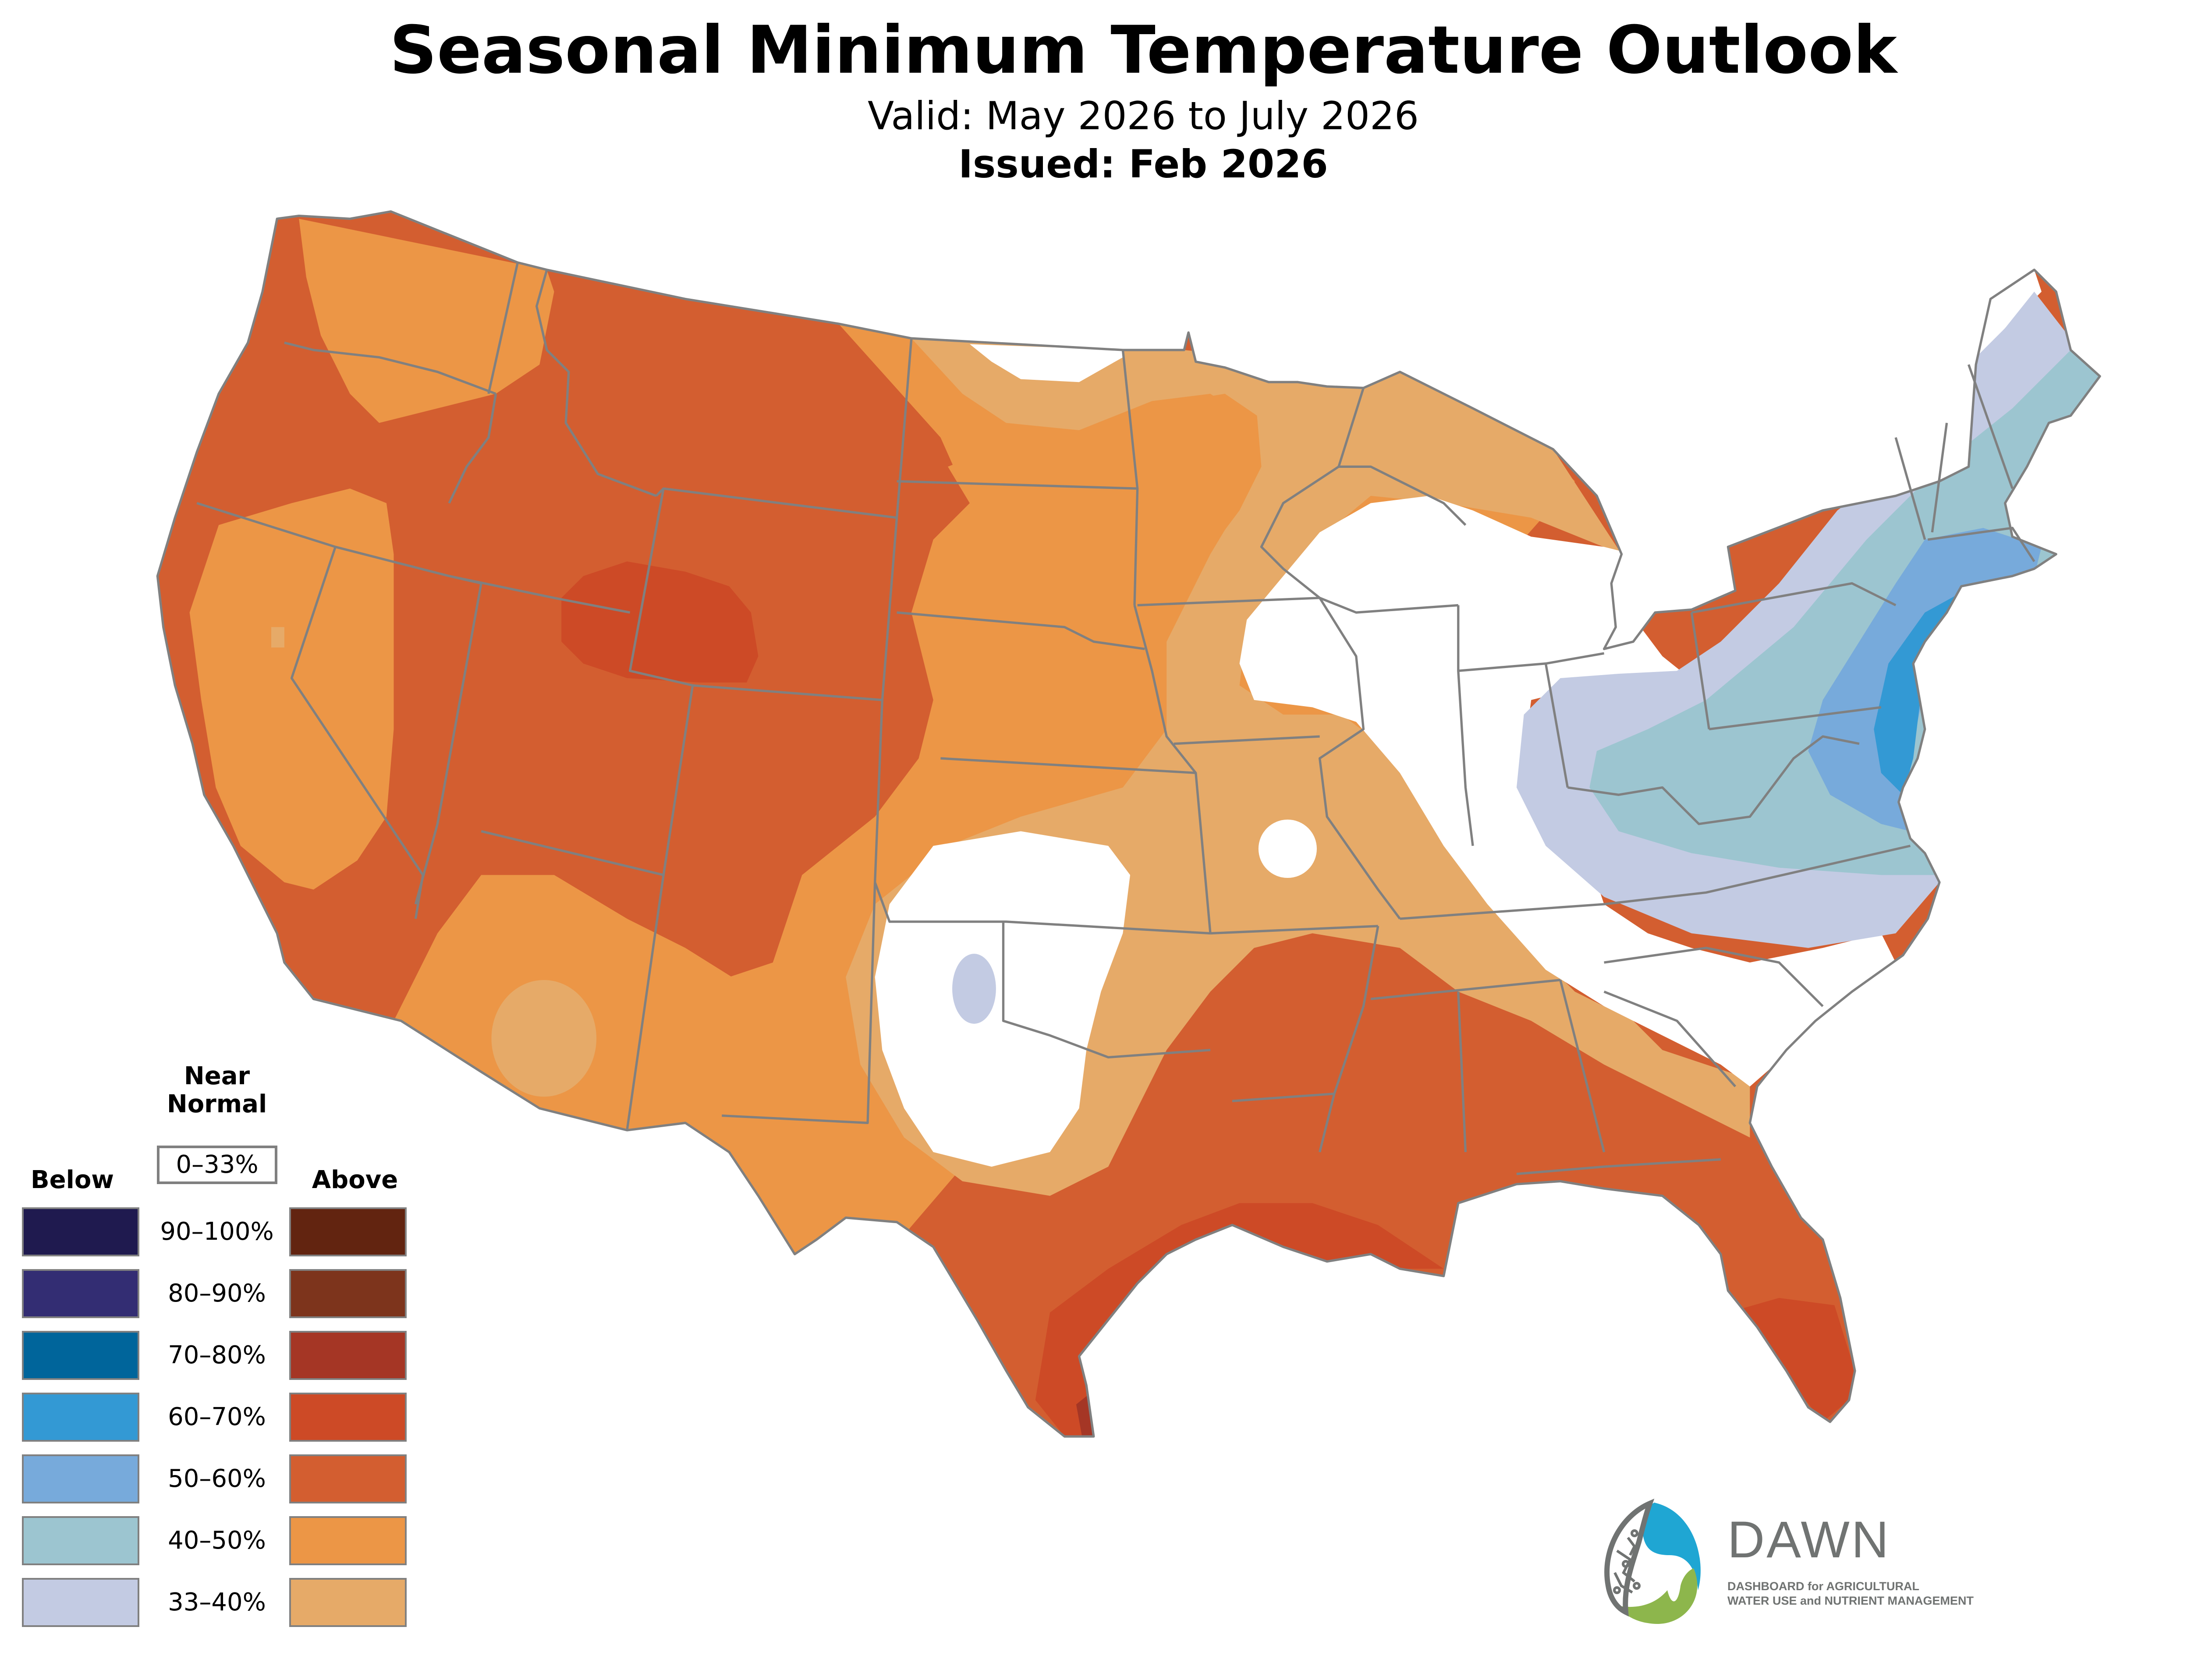  Describe the element at coordinates (1106, 990) in the screenshot. I see `border-ok-tx` at that location.